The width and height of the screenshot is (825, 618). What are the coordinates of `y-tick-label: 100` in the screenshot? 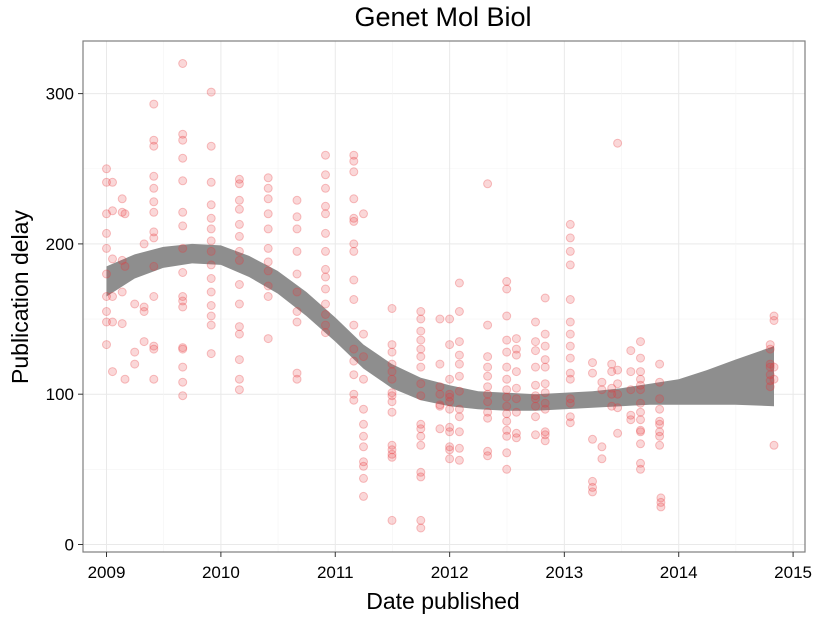 It's located at (60, 394).